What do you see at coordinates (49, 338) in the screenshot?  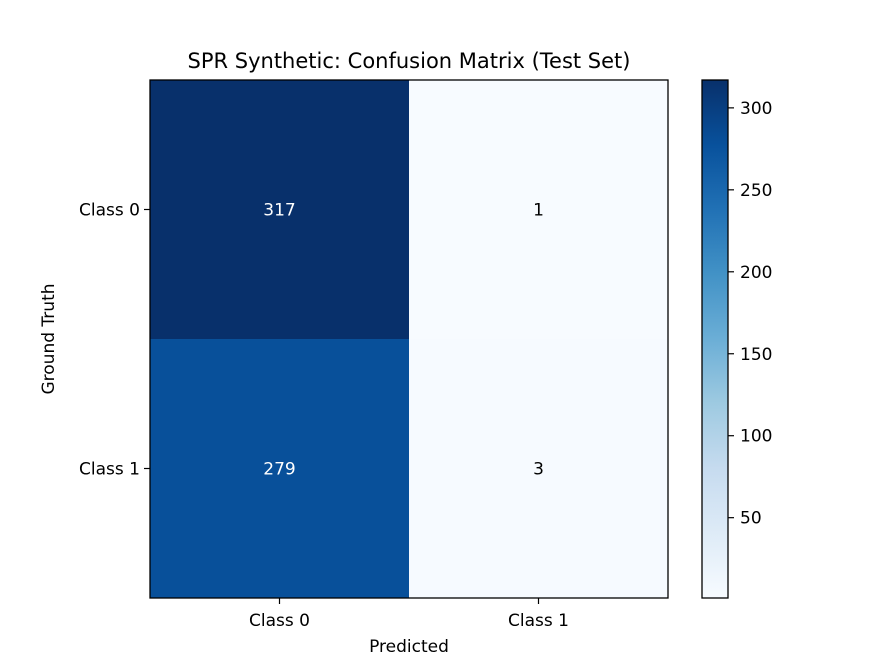 I see `y-axis-label: Ground Truth` at bounding box center [49, 338].